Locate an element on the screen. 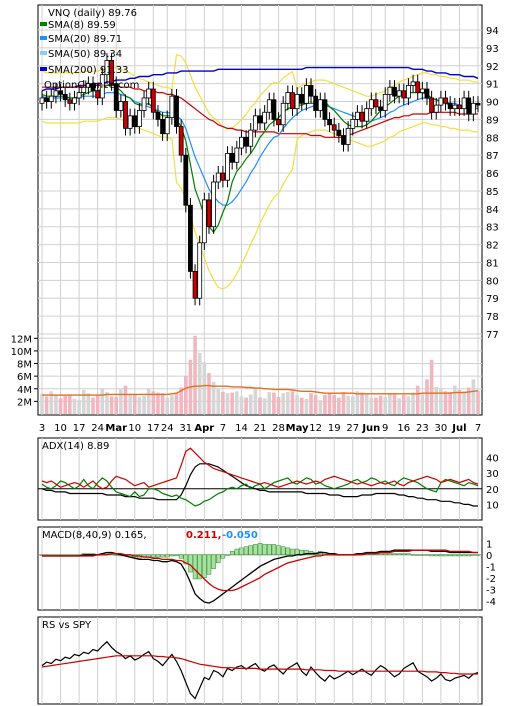  legend-swatch-sma200 is located at coordinates (43, 69).